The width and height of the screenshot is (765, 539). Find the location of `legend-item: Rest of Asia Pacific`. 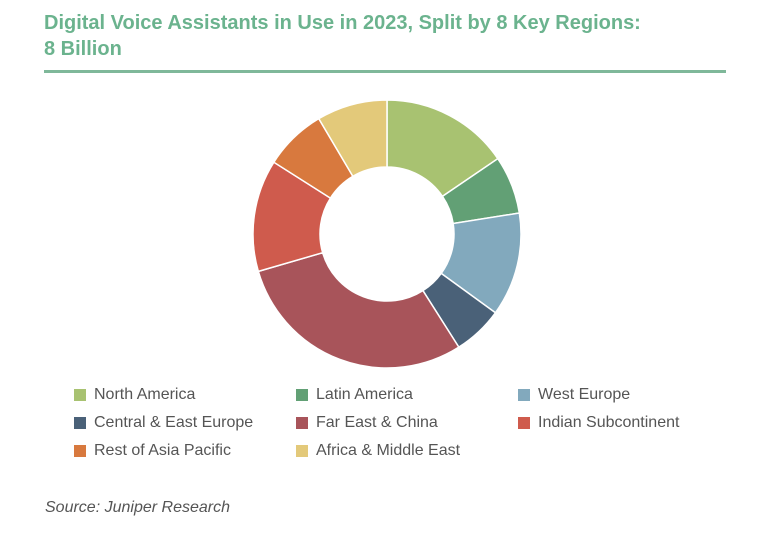

legend-item: Rest of Asia Pacific is located at coordinates (185, 451).